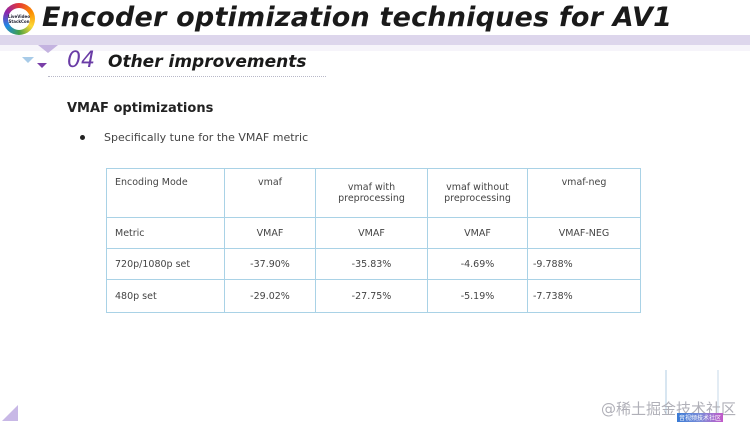  Describe the element at coordinates (270, 193) in the screenshot. I see `table-header-cell: vmaf` at that location.